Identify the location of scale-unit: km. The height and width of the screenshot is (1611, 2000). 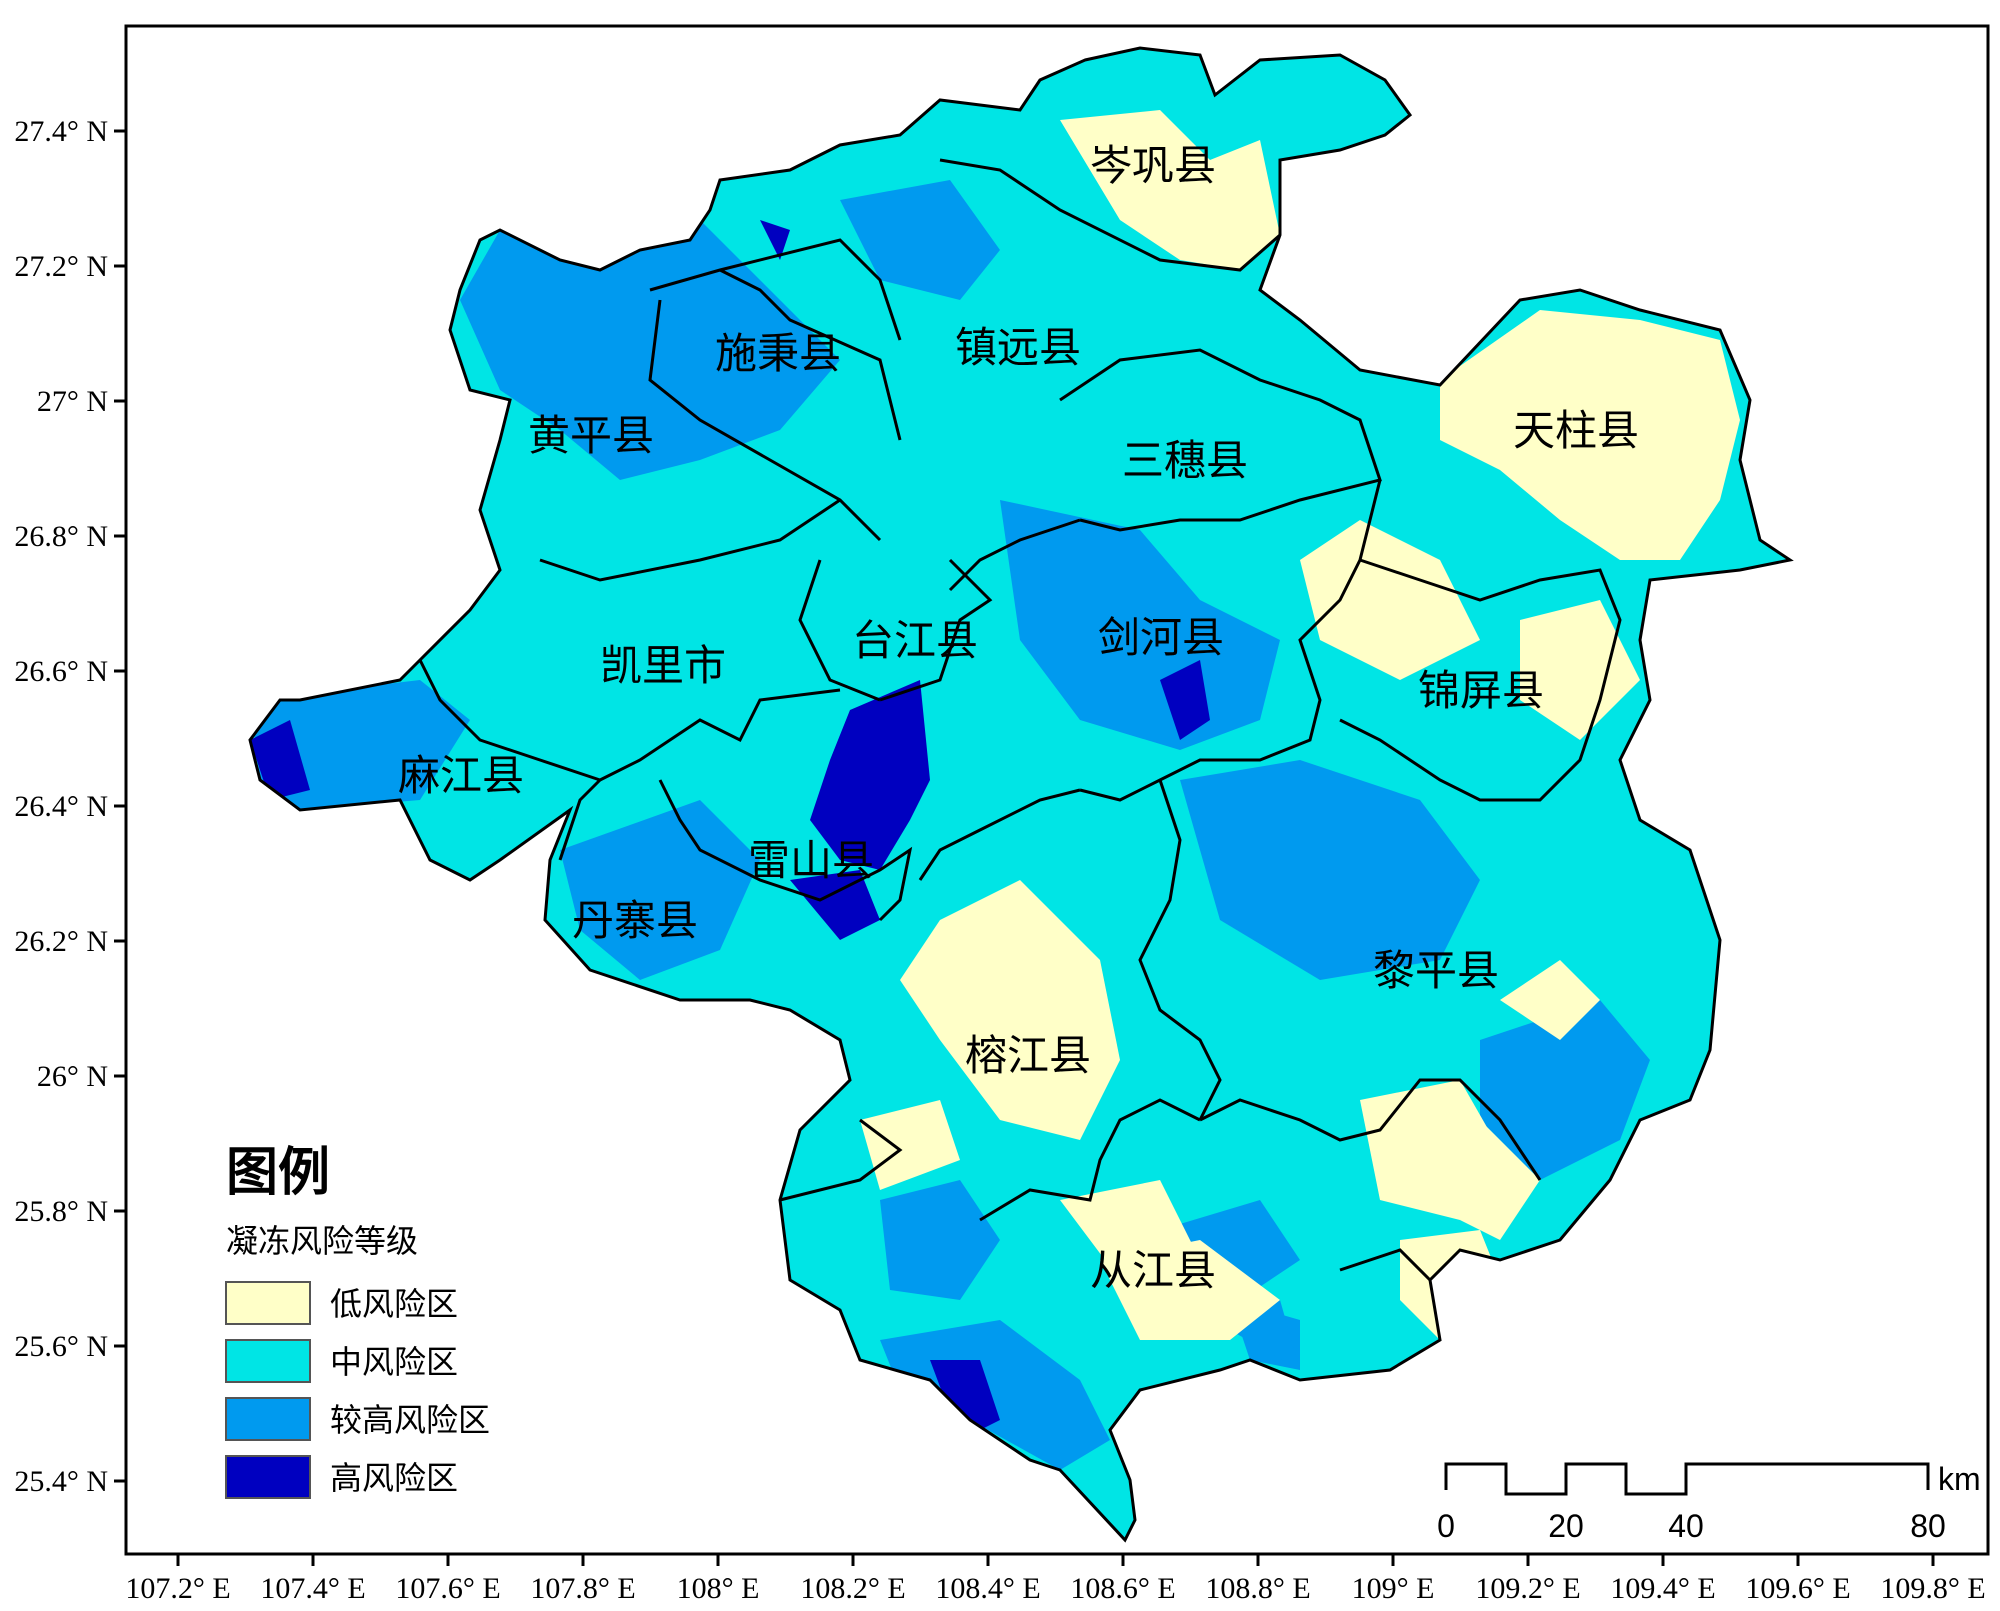
(1959, 1479).